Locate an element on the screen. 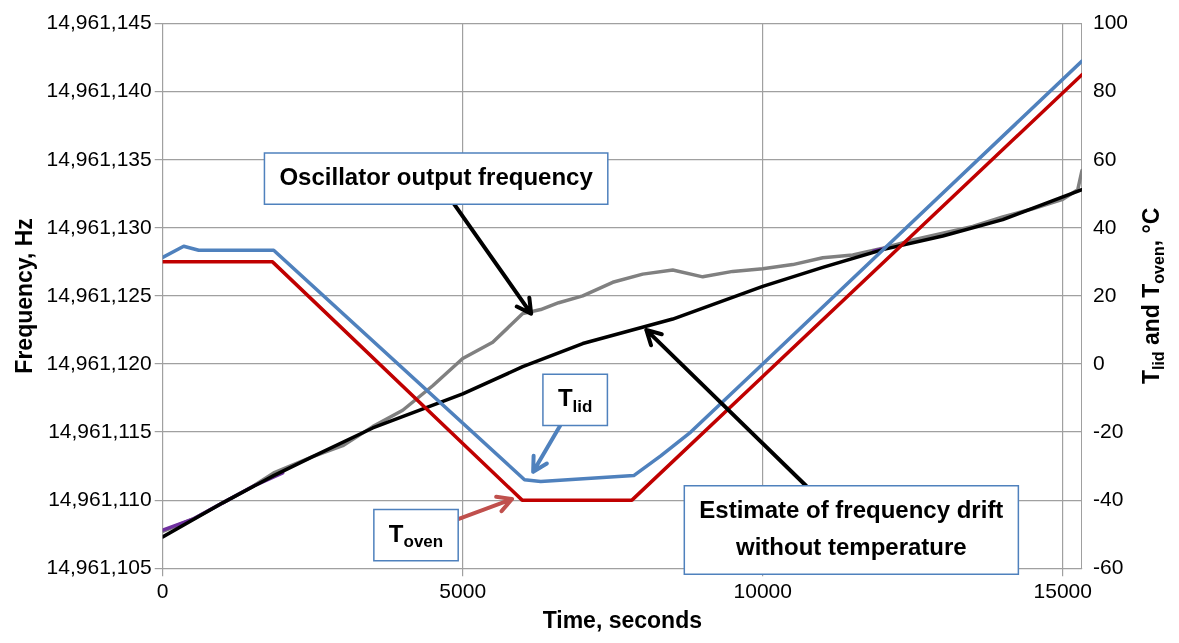 Image resolution: width=1179 pixels, height=643 pixels. x-tick-label: 5000 is located at coordinates (463, 590).